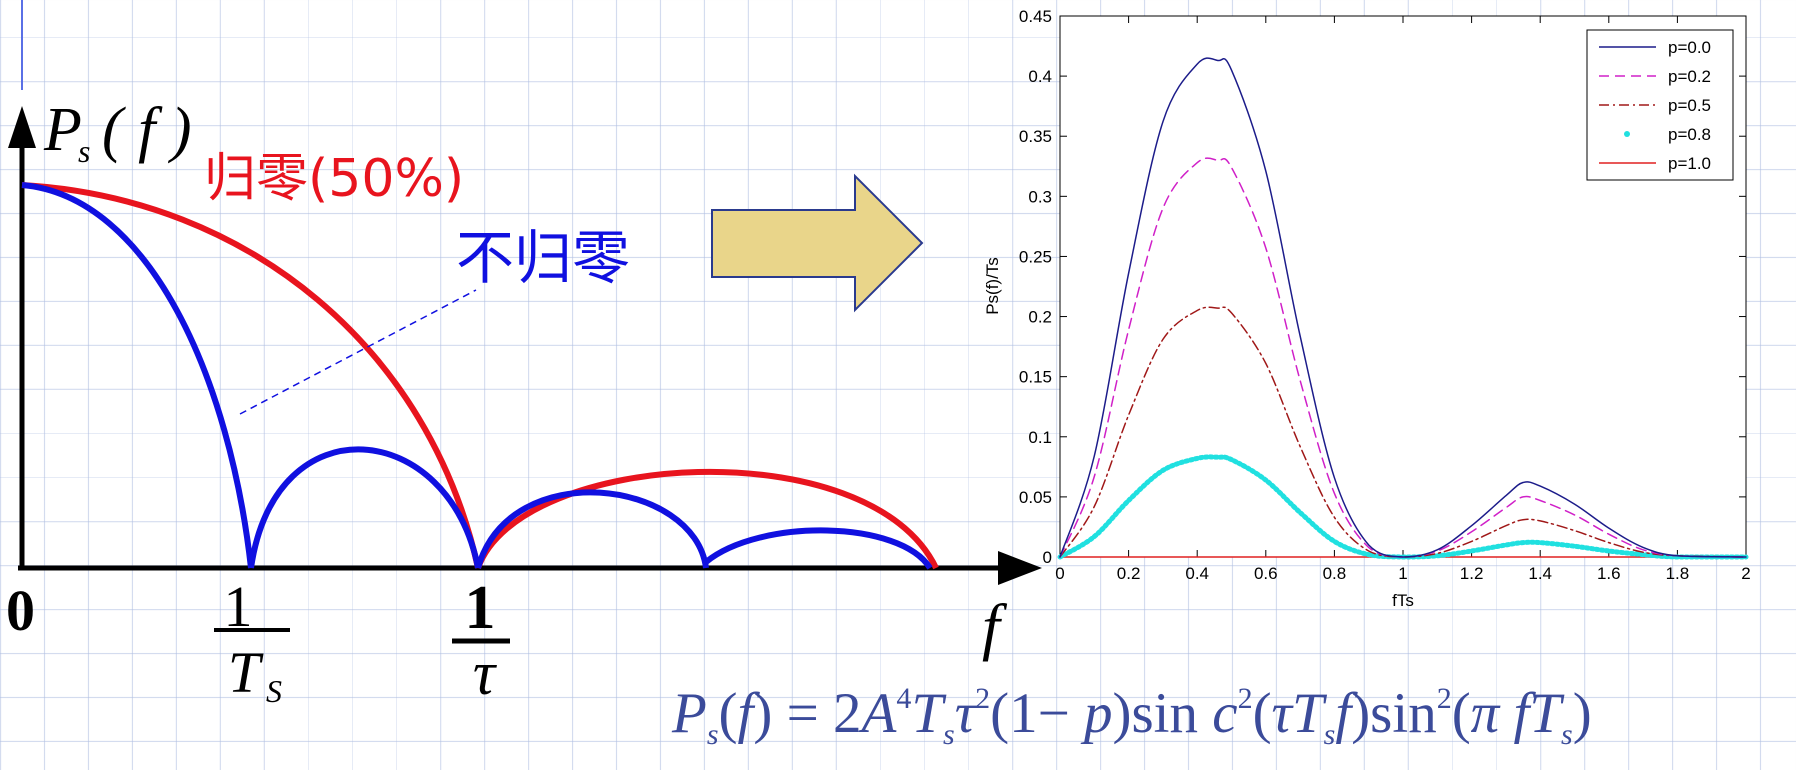 The image size is (1796, 770). I want to click on series-line-p=0.5, so click(1403, 432).